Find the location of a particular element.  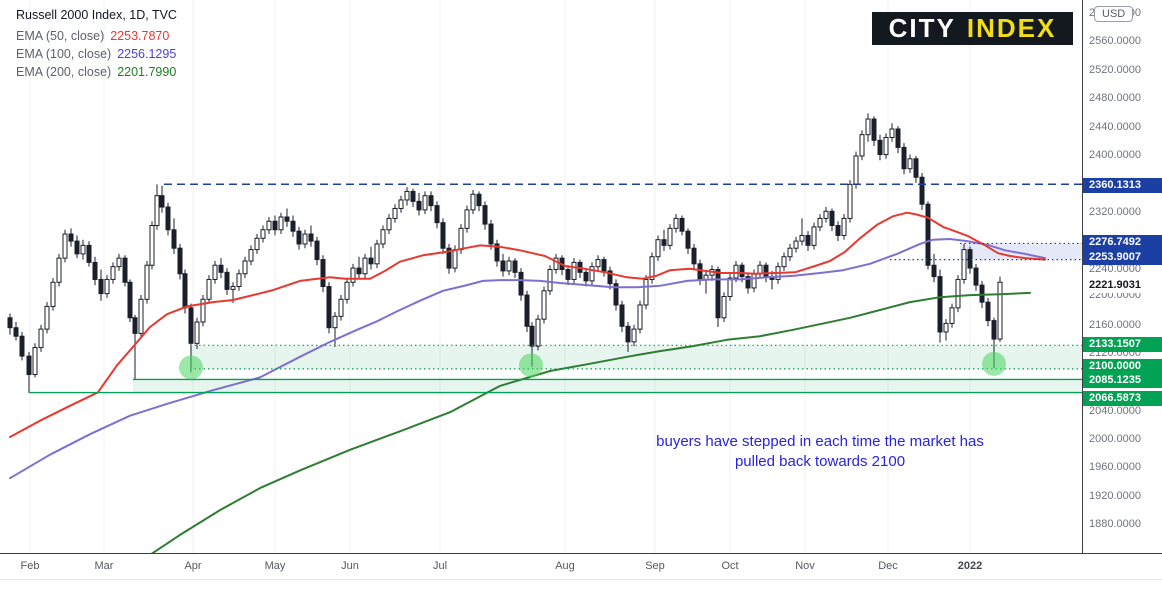

month-label: Mar is located at coordinates (104, 566).